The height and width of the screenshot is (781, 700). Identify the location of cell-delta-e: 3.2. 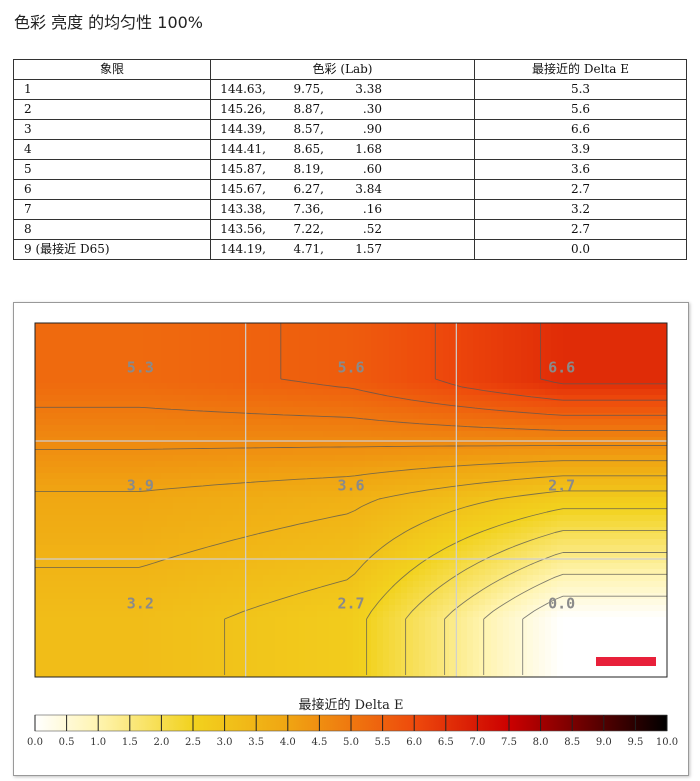
(580, 209).